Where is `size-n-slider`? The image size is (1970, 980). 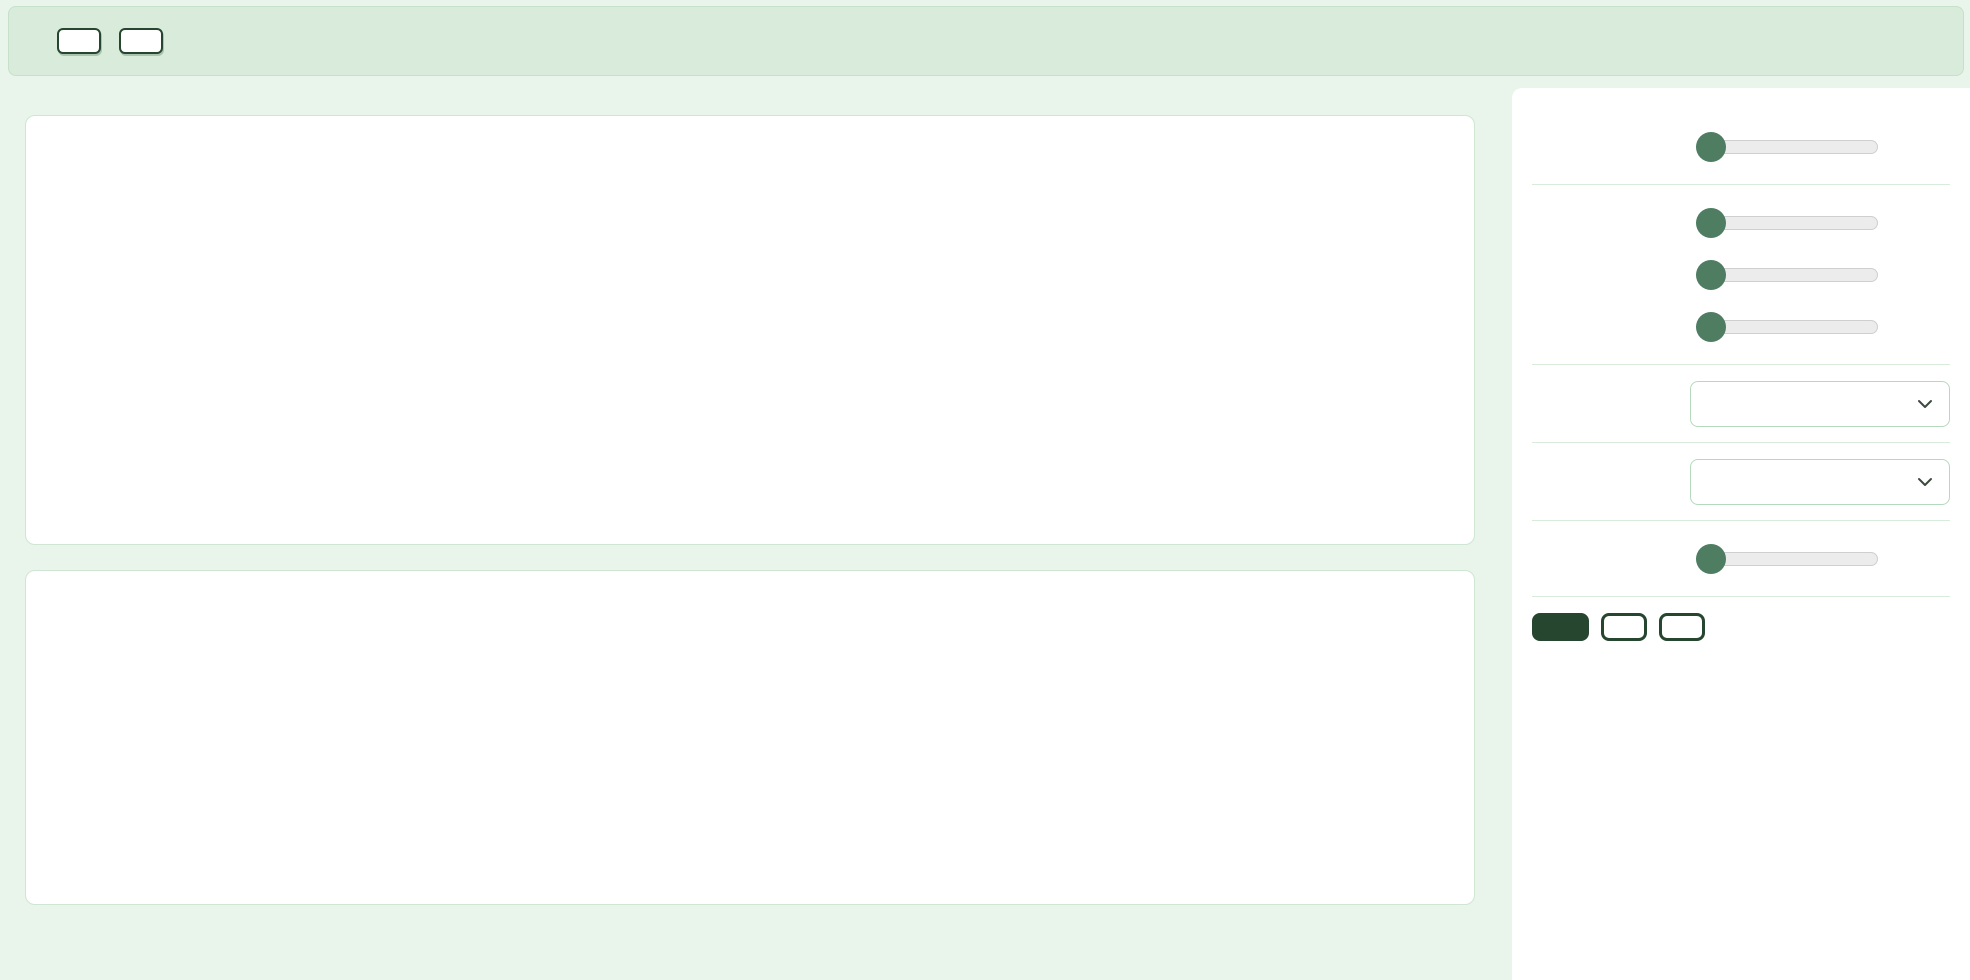 size-n-slider is located at coordinates (1787, 147).